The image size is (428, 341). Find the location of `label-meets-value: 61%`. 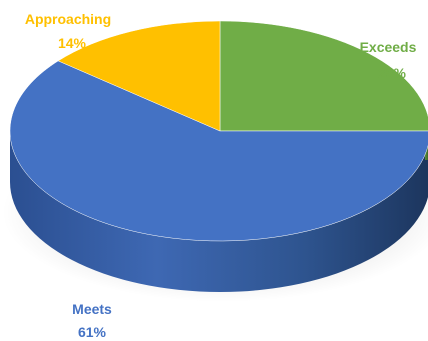

label-meets-value: 61% is located at coordinates (92, 332).